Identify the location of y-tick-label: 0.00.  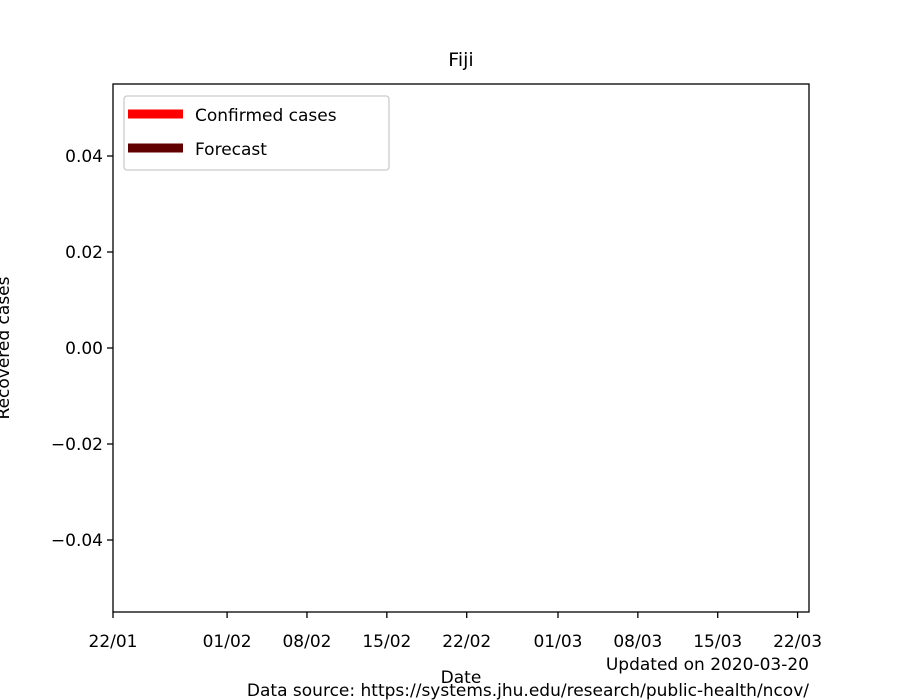
(84, 349).